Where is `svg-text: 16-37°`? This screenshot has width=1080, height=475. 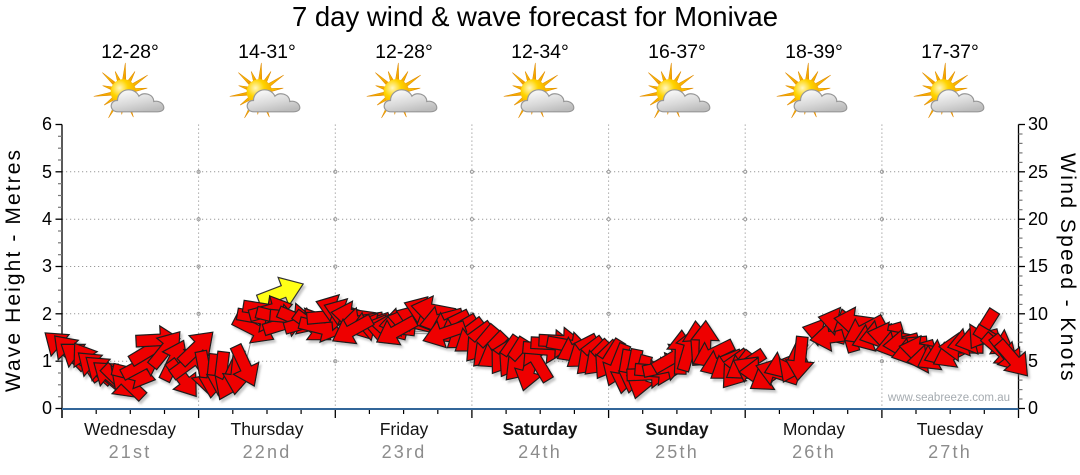
svg-text: 16-37° is located at coordinates (677, 52).